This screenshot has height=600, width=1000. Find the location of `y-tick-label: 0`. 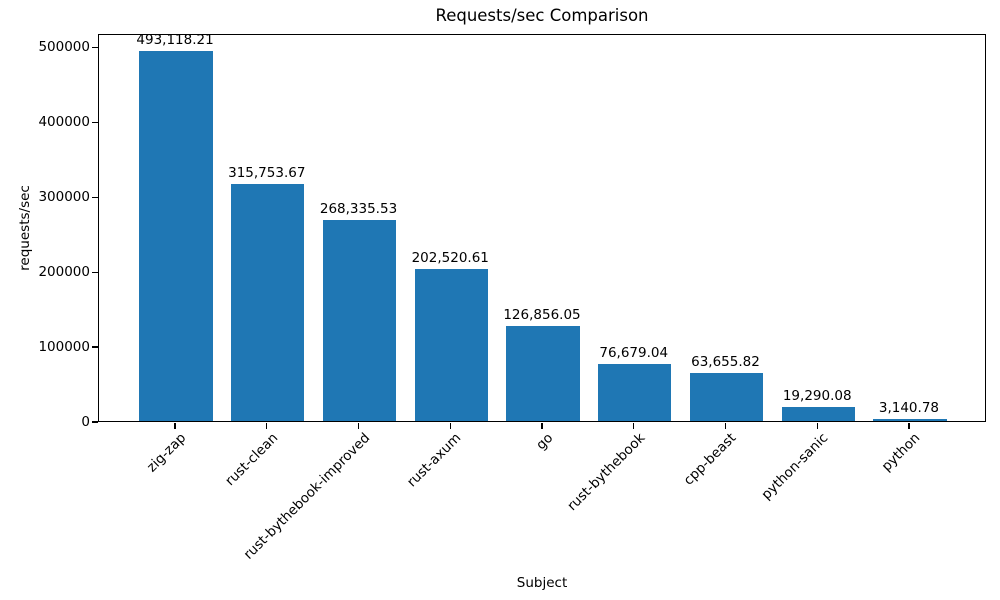

y-tick-label: 0 is located at coordinates (85, 421).